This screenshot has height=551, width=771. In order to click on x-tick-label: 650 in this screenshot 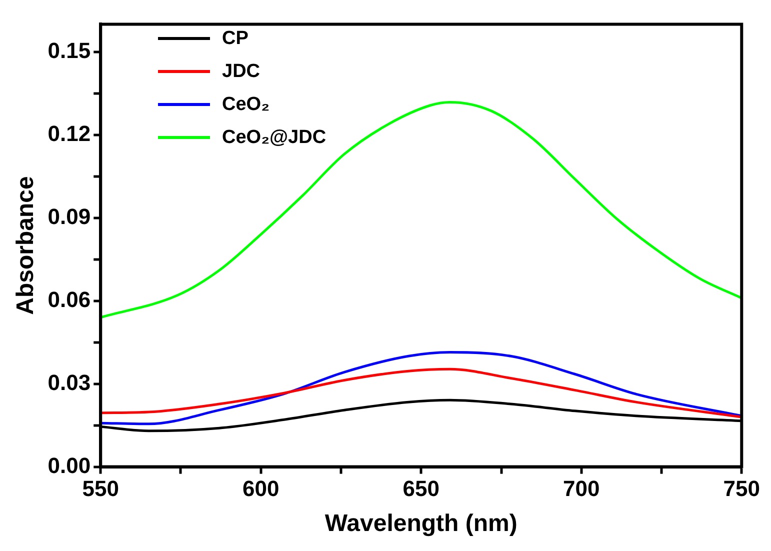, I will do `click(421, 489)`.